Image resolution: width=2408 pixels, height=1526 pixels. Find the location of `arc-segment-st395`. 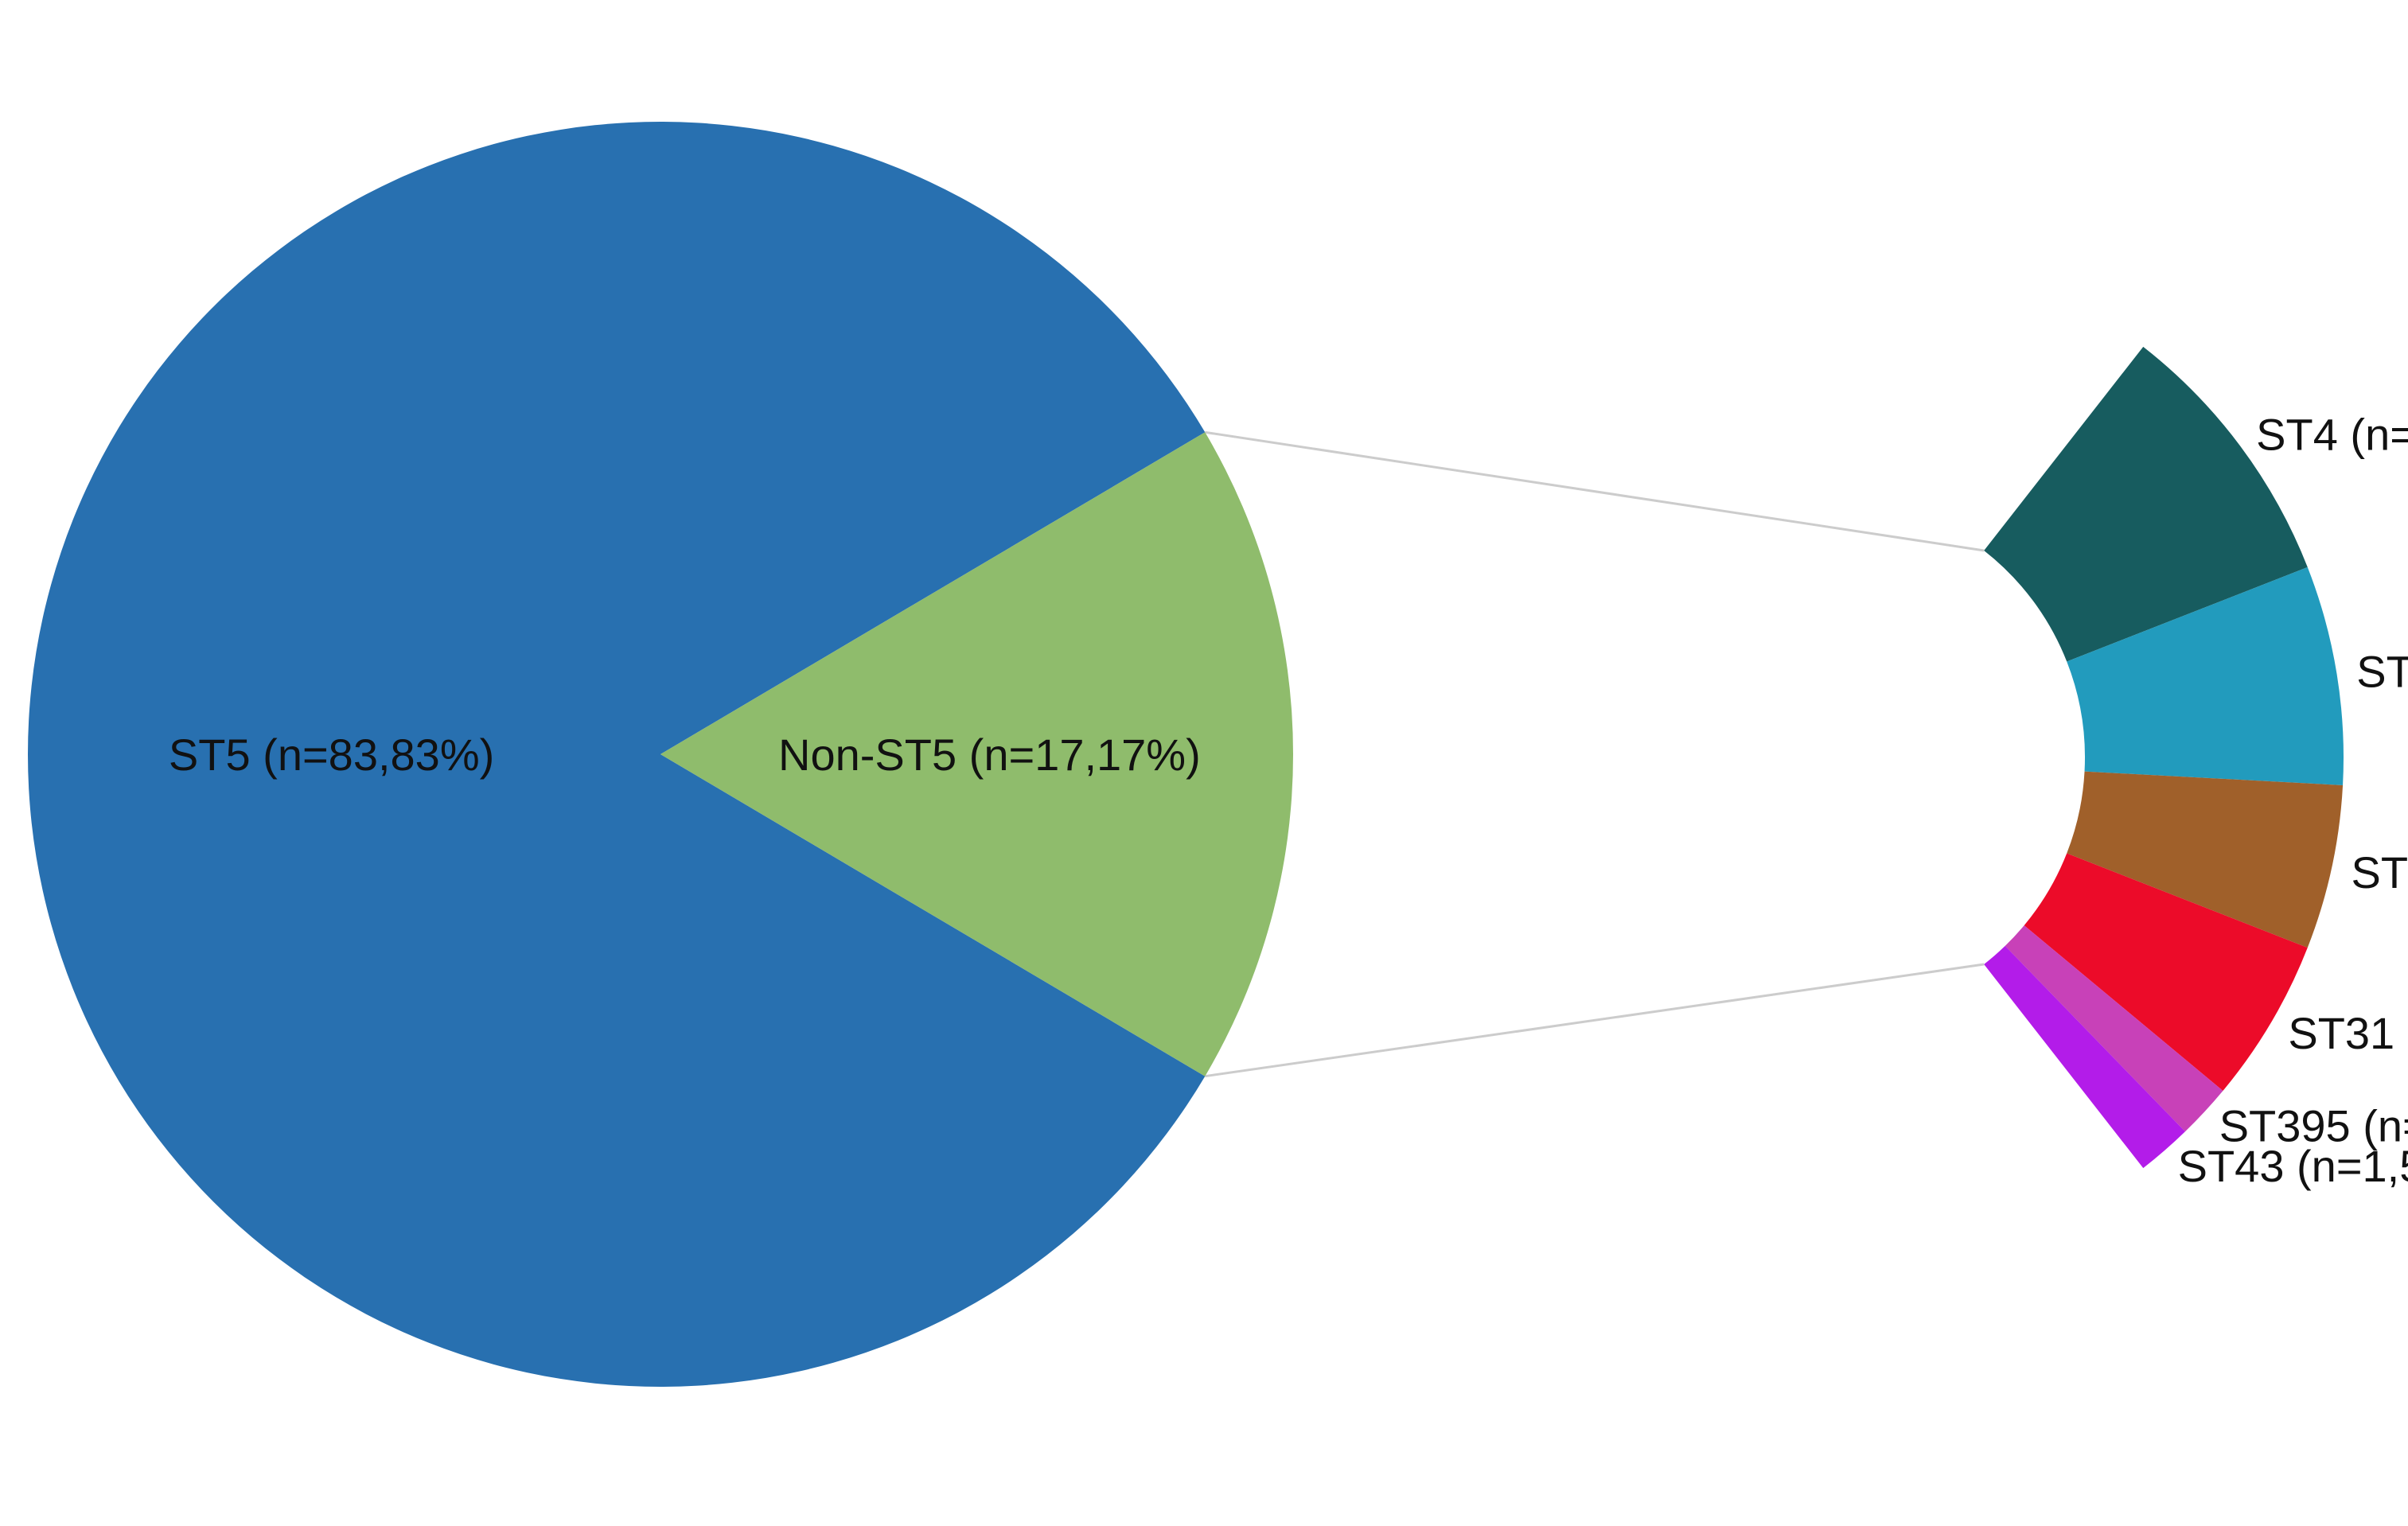

arc-segment-st395 is located at coordinates (2114, 1028).